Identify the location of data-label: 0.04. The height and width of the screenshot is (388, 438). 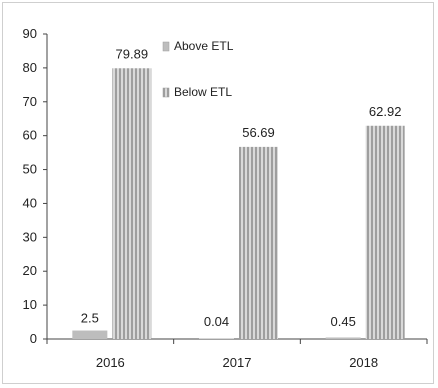
(216, 321).